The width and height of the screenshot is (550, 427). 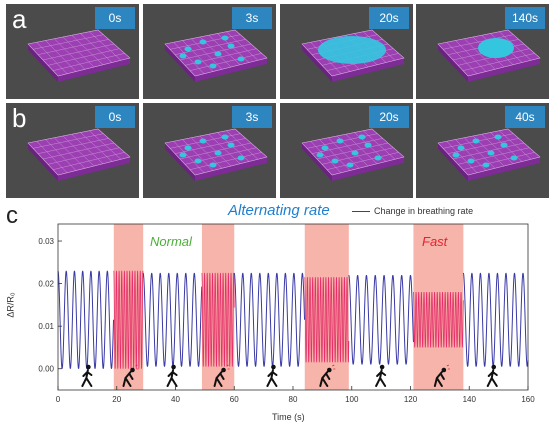 What do you see at coordinates (389, 117) in the screenshot?
I see `panel-b-time-3: 20s` at bounding box center [389, 117].